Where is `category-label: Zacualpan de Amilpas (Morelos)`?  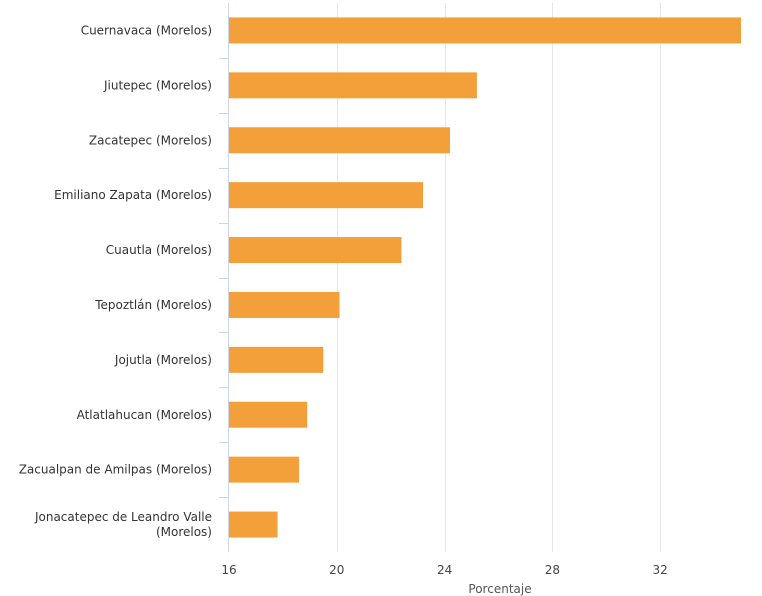 category-label: Zacualpan de Amilpas (Morelos) is located at coordinates (115, 470).